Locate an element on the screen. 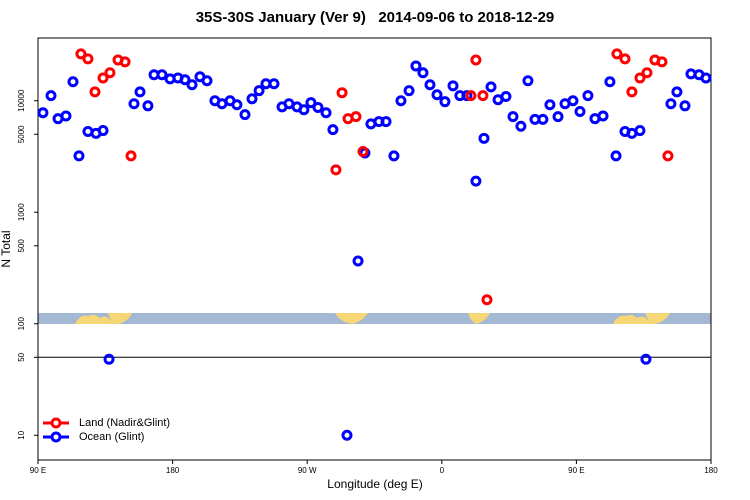 The image size is (750, 500). y-axis-label: N Total is located at coordinates (6, 248).